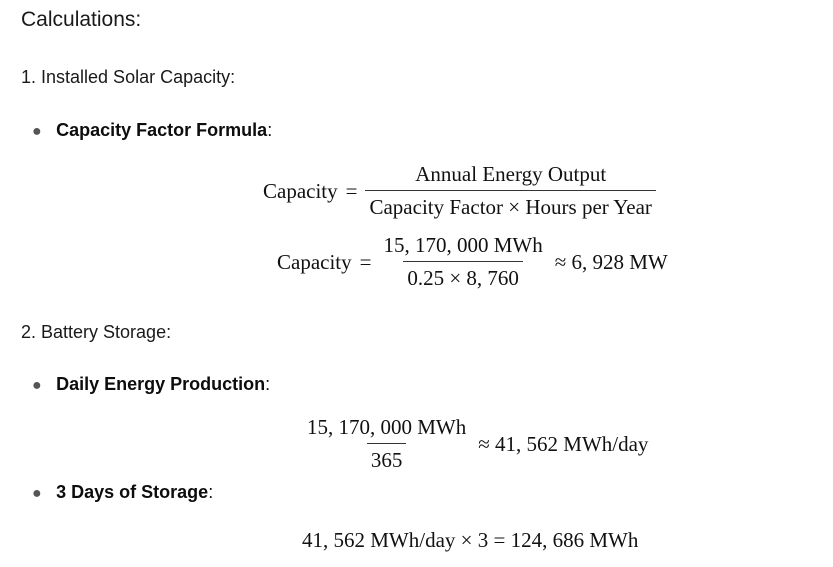  What do you see at coordinates (510, 205) in the screenshot?
I see `formula-denominator: Capacity Factor × Hours per Year` at bounding box center [510, 205].